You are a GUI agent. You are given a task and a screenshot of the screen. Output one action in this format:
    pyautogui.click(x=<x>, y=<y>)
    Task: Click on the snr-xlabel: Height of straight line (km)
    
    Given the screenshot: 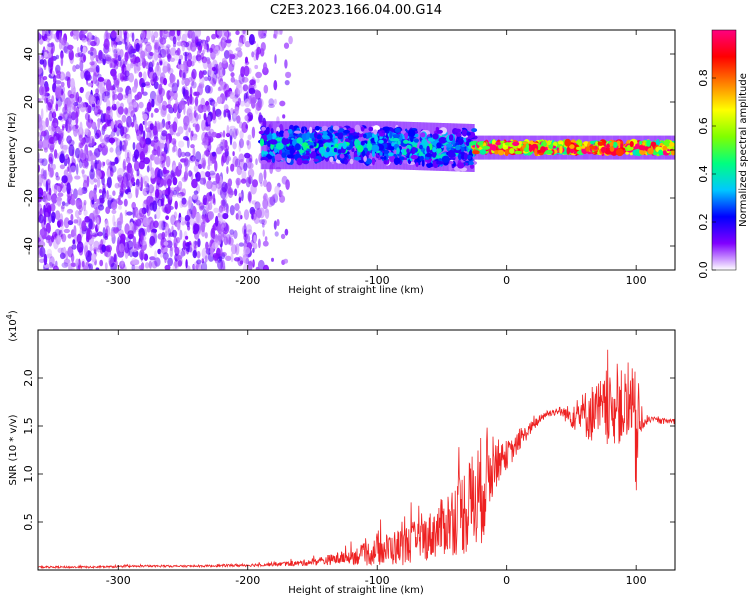 What is the action you would take?
    pyautogui.click(x=356, y=590)
    